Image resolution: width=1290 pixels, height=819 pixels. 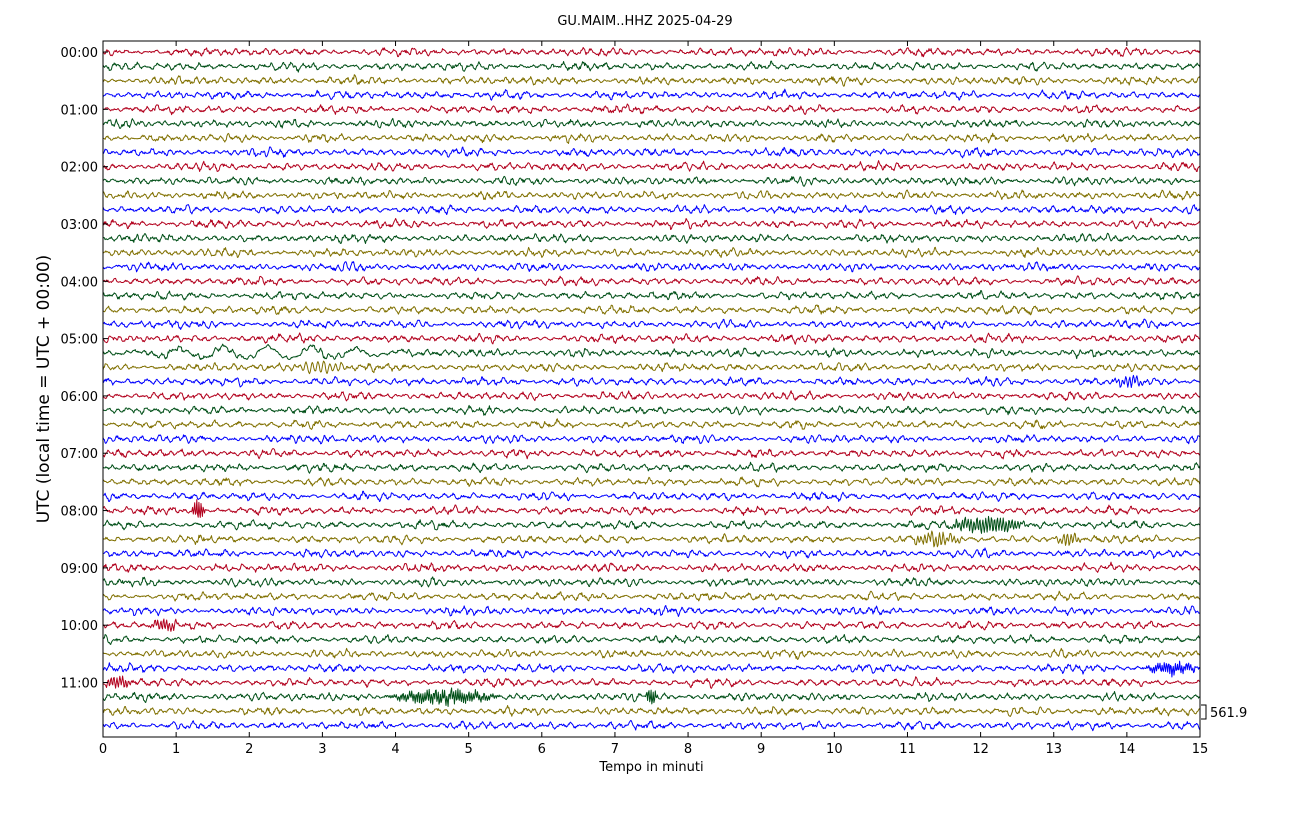 What do you see at coordinates (79, 626) in the screenshot?
I see `y-tick-label: 10:00` at bounding box center [79, 626].